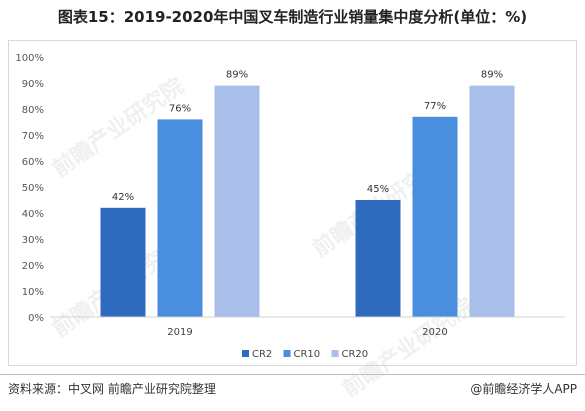 This screenshot has height=411, width=585. What do you see at coordinates (33, 188) in the screenshot?
I see `y-tick-label: 50%` at bounding box center [33, 188].